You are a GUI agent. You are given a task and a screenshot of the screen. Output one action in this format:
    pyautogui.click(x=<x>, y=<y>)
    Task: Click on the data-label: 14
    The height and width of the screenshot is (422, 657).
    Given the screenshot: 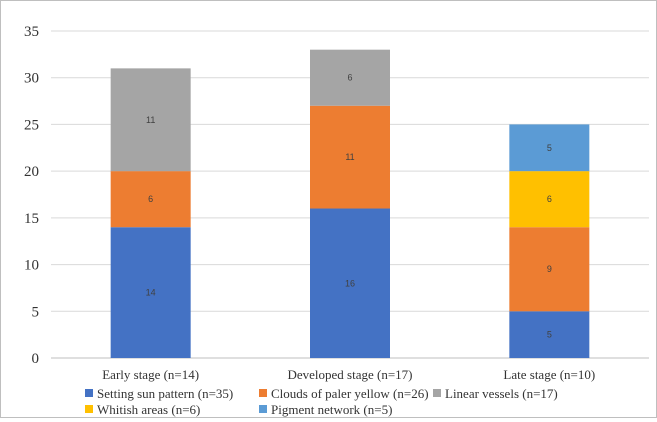 What is the action you would take?
    pyautogui.click(x=151, y=293)
    